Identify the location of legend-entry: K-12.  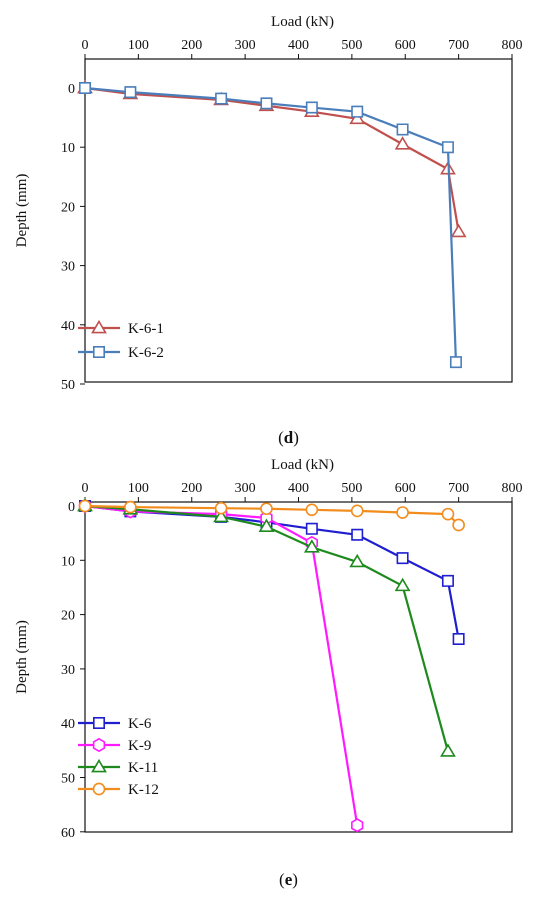
(118, 790).